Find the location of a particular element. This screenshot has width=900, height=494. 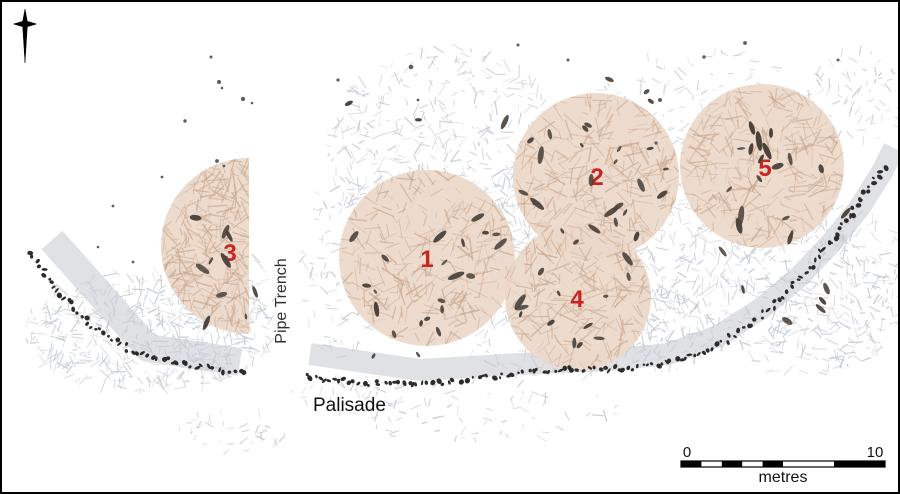

area-number-5: 5 is located at coordinates (764, 168).